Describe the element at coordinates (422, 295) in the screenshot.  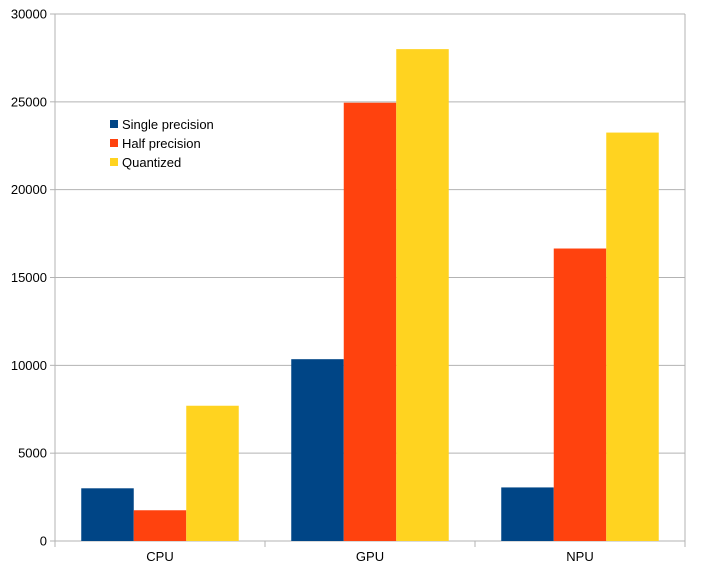
I see `bar-gpu-quantized` at that location.